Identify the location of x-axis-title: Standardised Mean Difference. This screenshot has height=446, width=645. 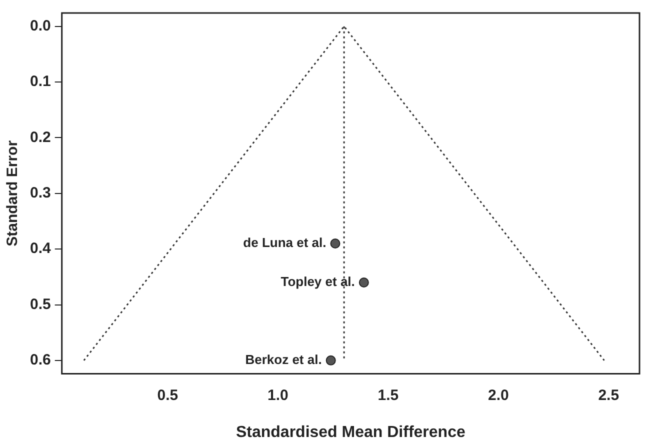
(351, 432).